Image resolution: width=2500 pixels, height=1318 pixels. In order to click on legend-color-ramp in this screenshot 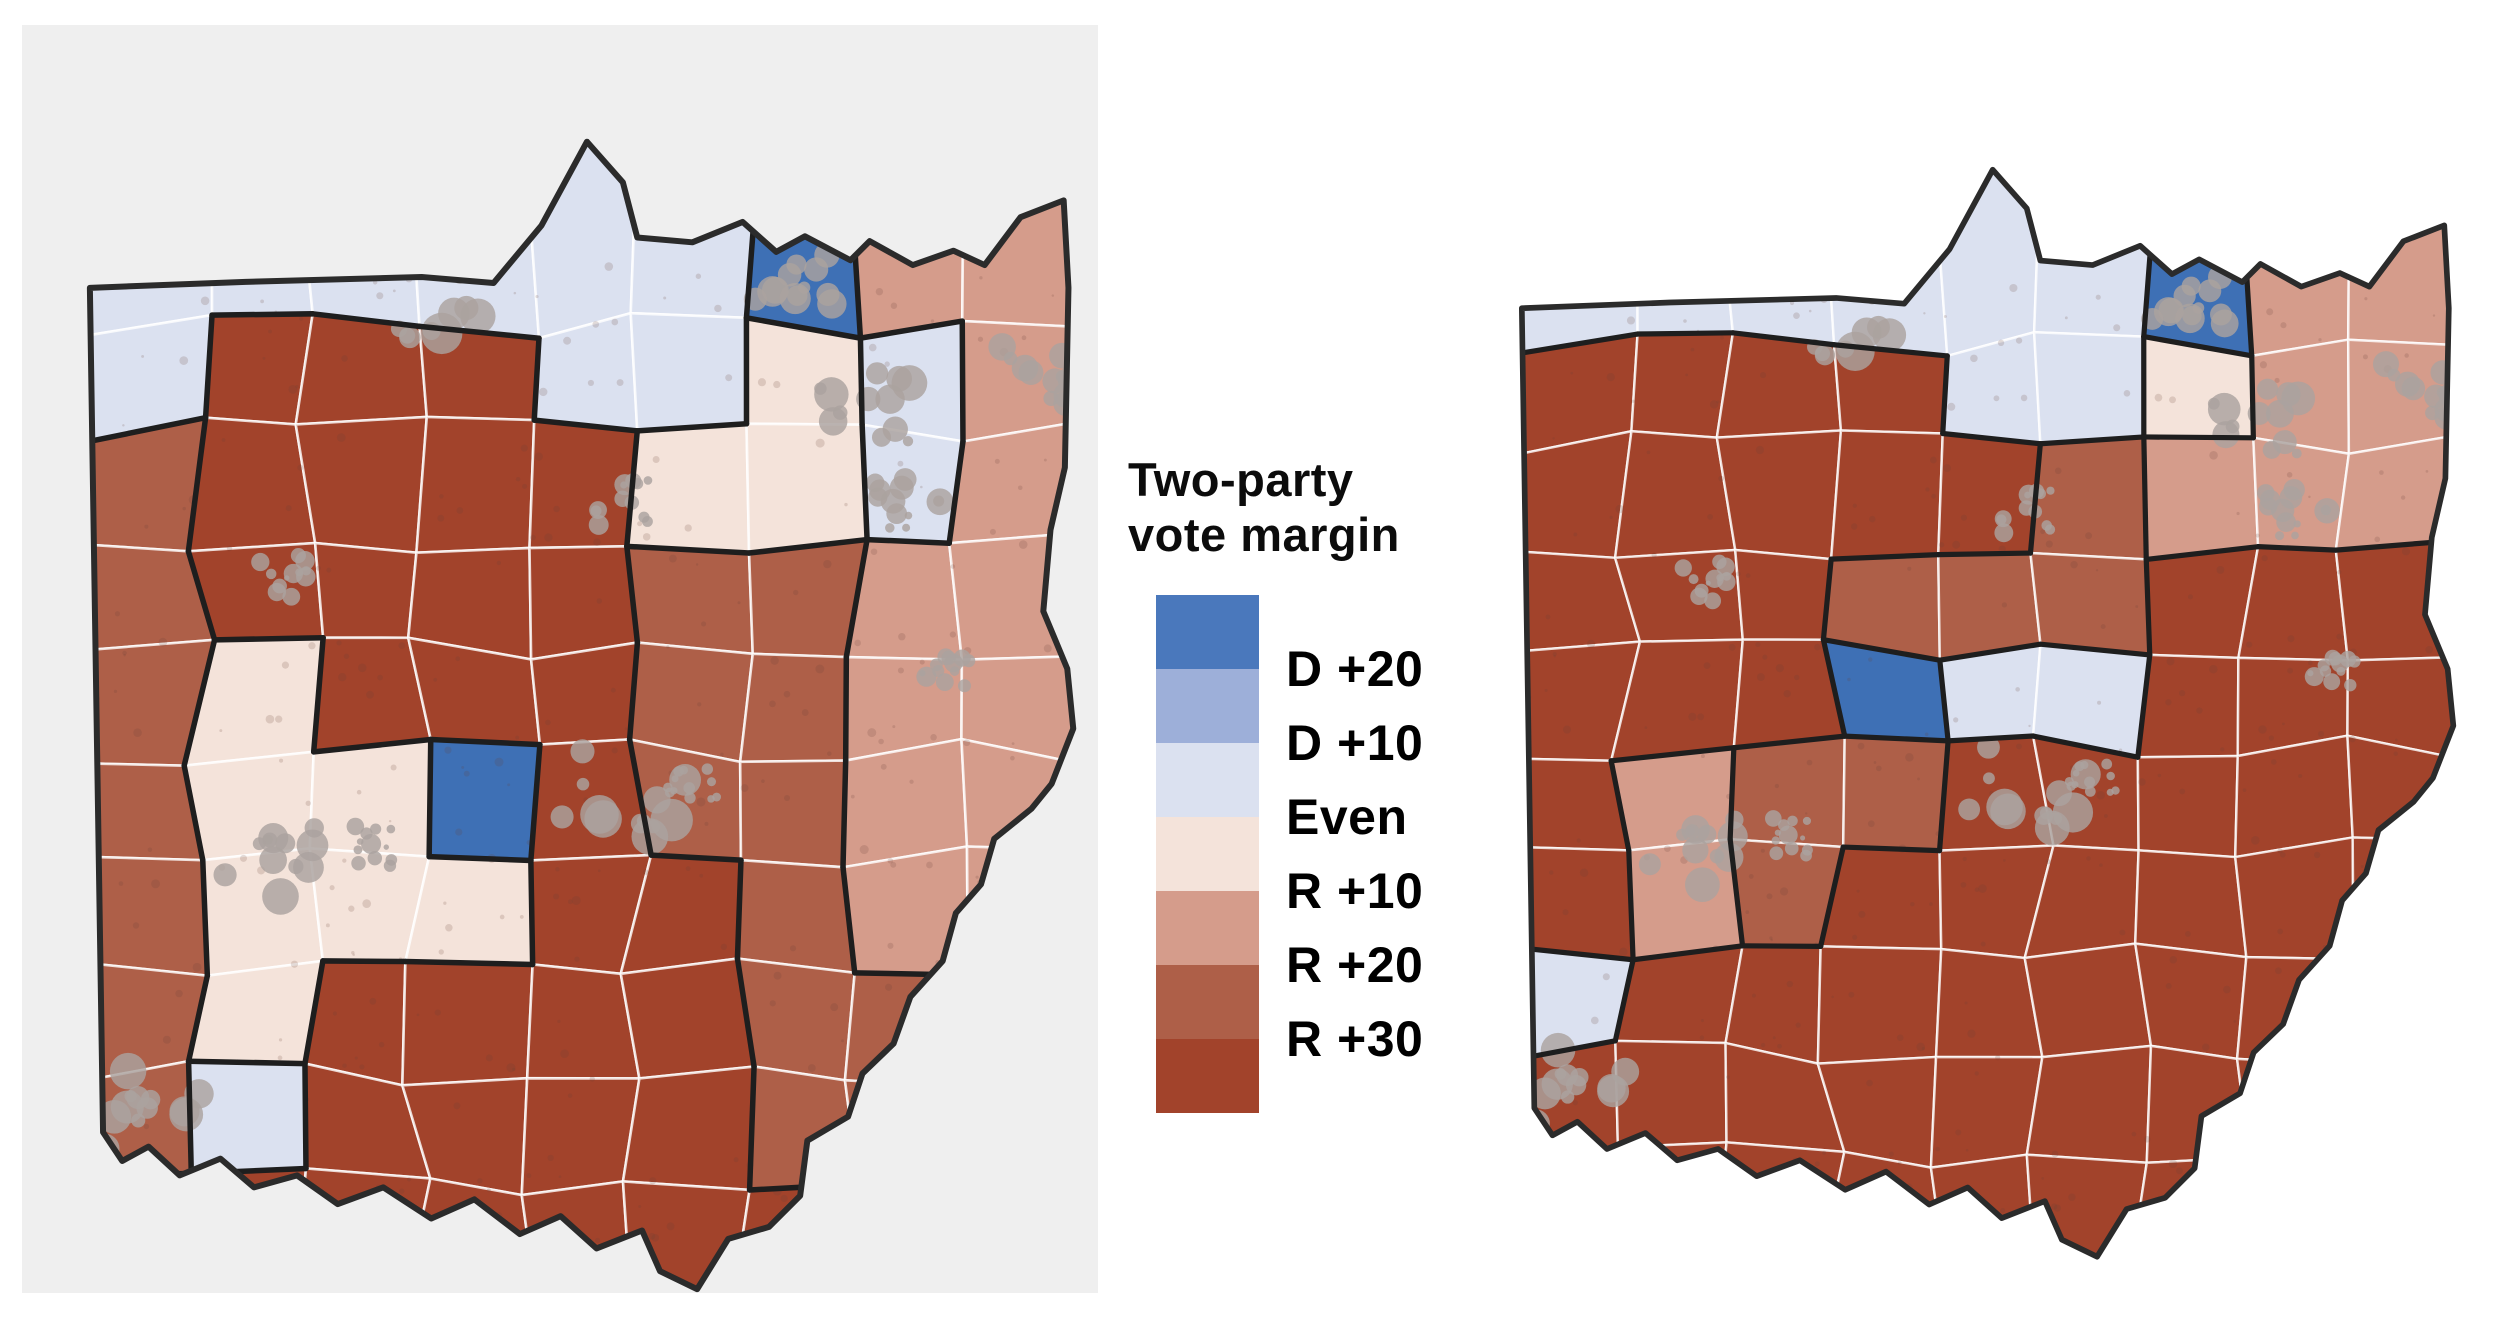, I will do `click(1207, 853)`.